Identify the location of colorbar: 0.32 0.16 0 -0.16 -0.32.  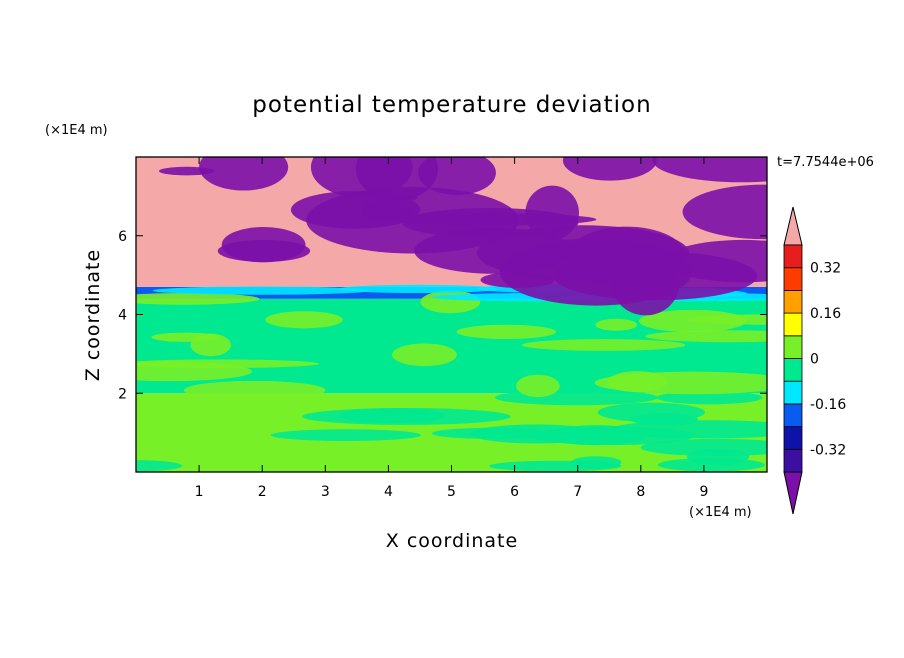
(814, 360).